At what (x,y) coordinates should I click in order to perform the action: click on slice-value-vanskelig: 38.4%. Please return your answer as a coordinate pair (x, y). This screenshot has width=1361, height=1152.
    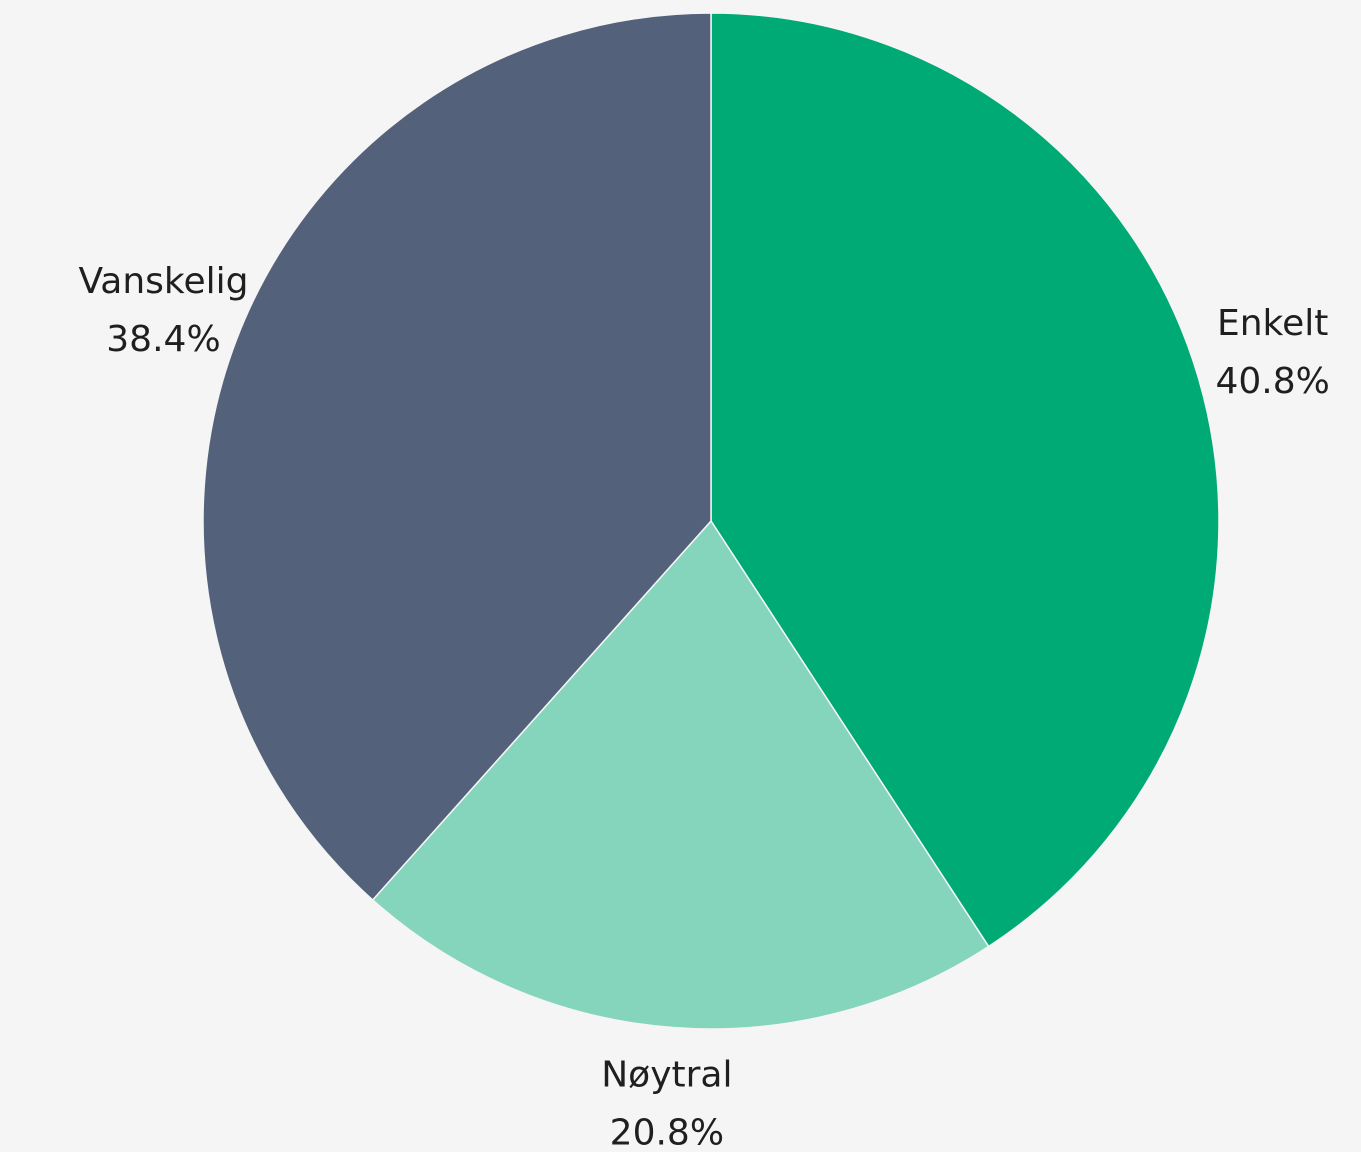
    Looking at the image, I should click on (163, 339).